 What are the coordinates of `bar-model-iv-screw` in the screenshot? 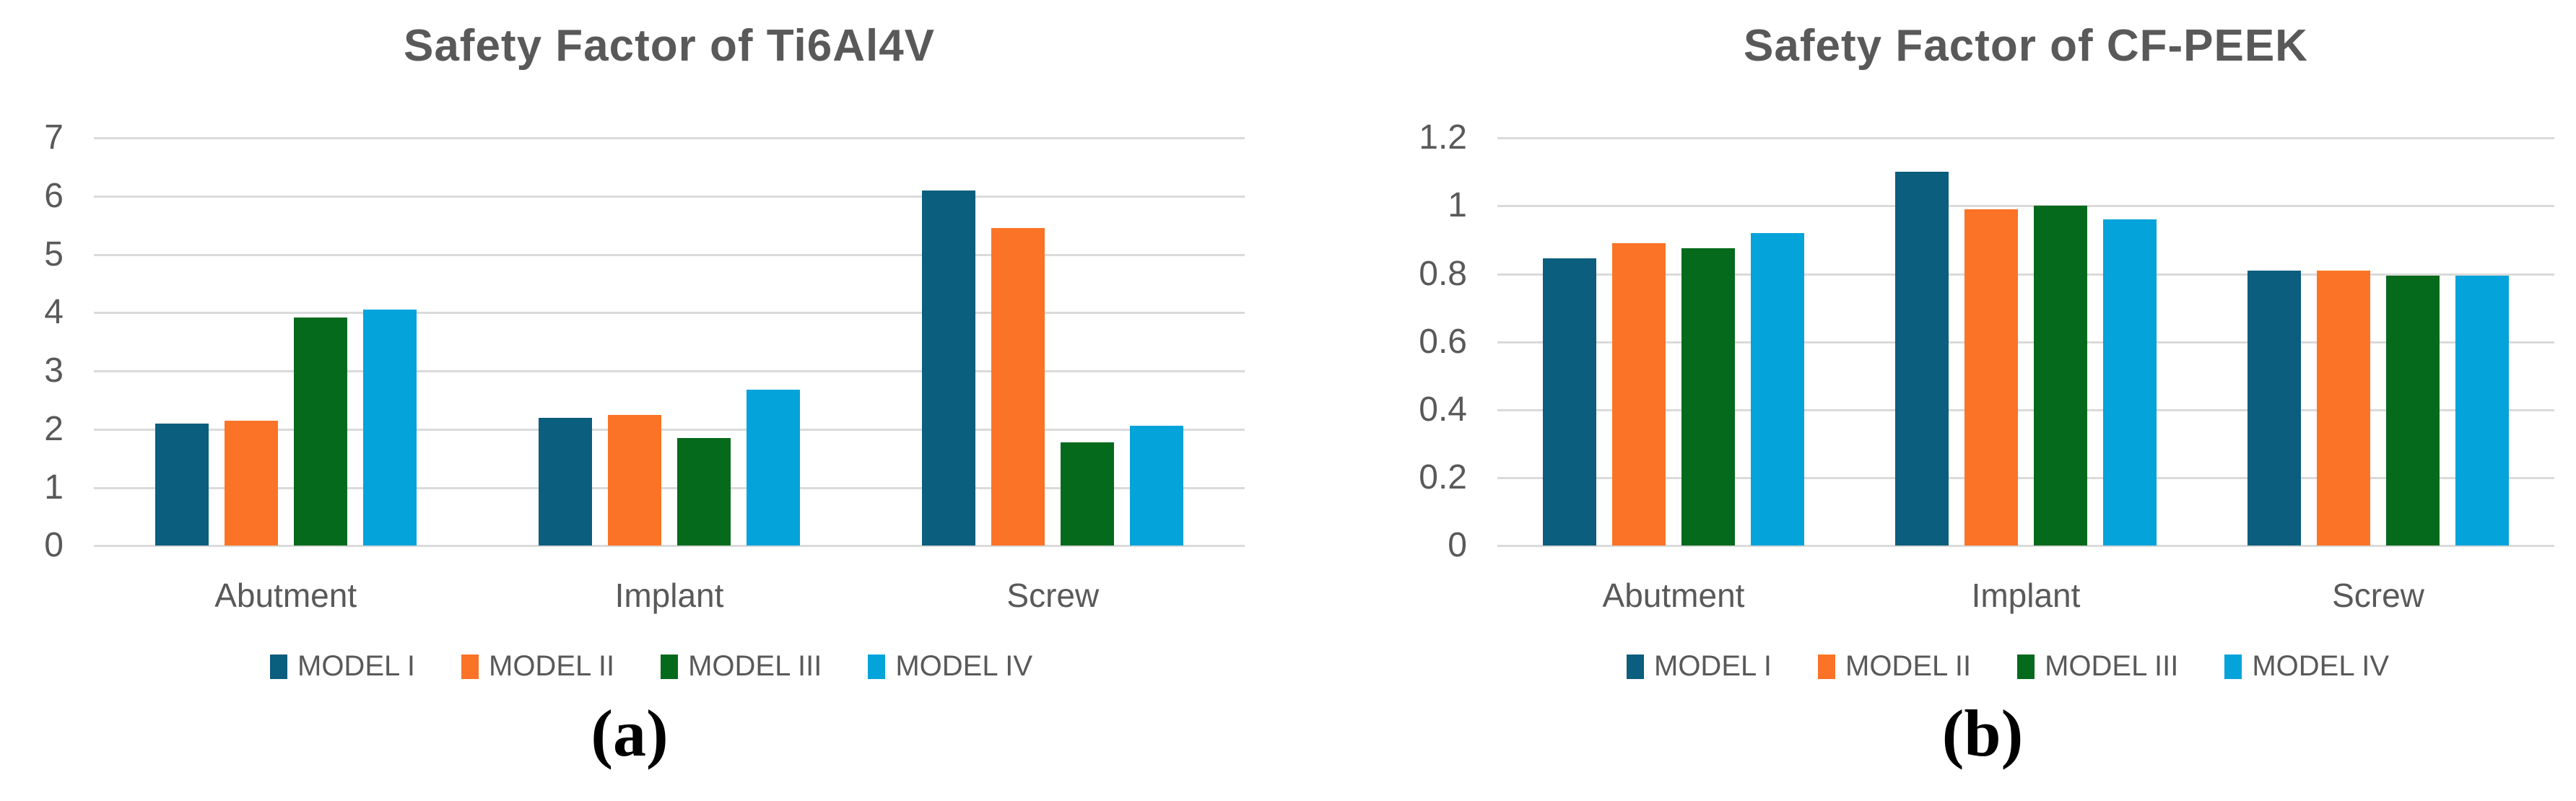 It's located at (1157, 486).